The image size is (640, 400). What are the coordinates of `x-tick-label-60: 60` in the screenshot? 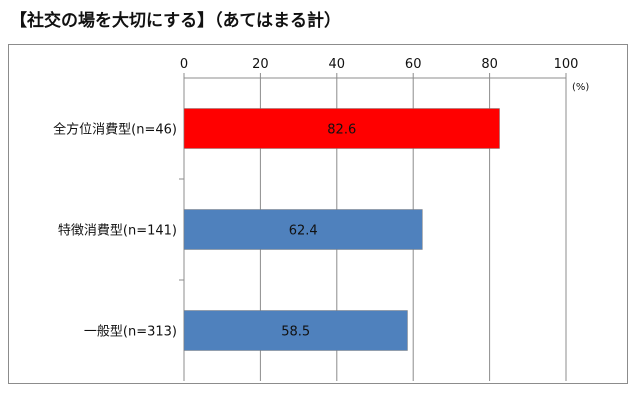 It's located at (413, 64).